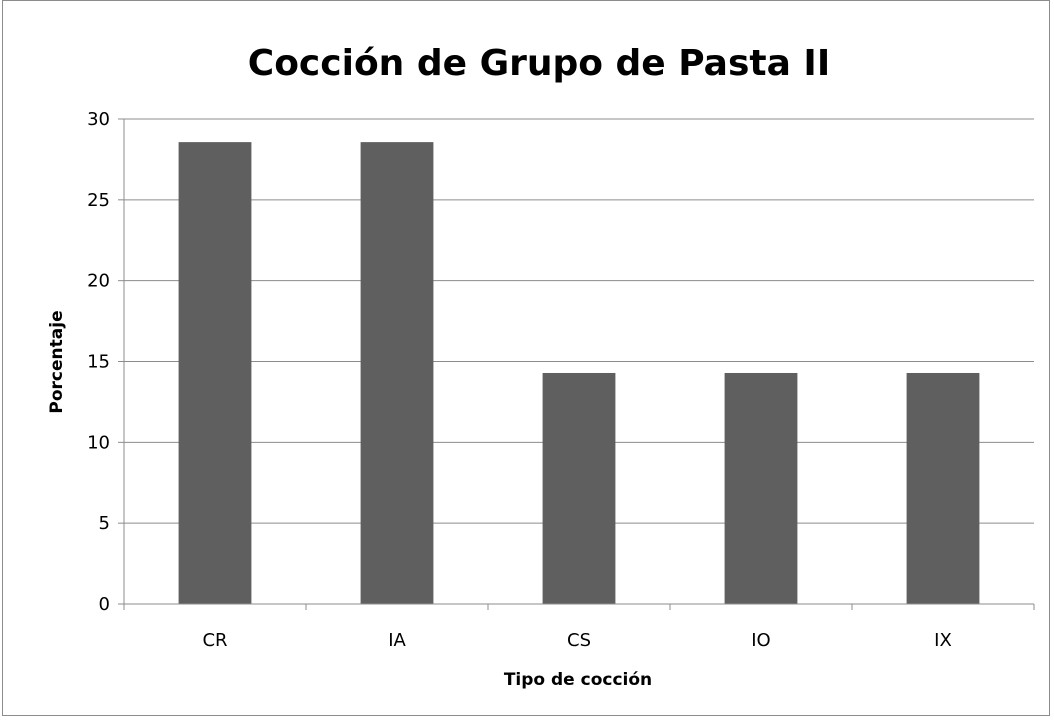  What do you see at coordinates (943, 640) in the screenshot?
I see `x-tick-label: IX` at bounding box center [943, 640].